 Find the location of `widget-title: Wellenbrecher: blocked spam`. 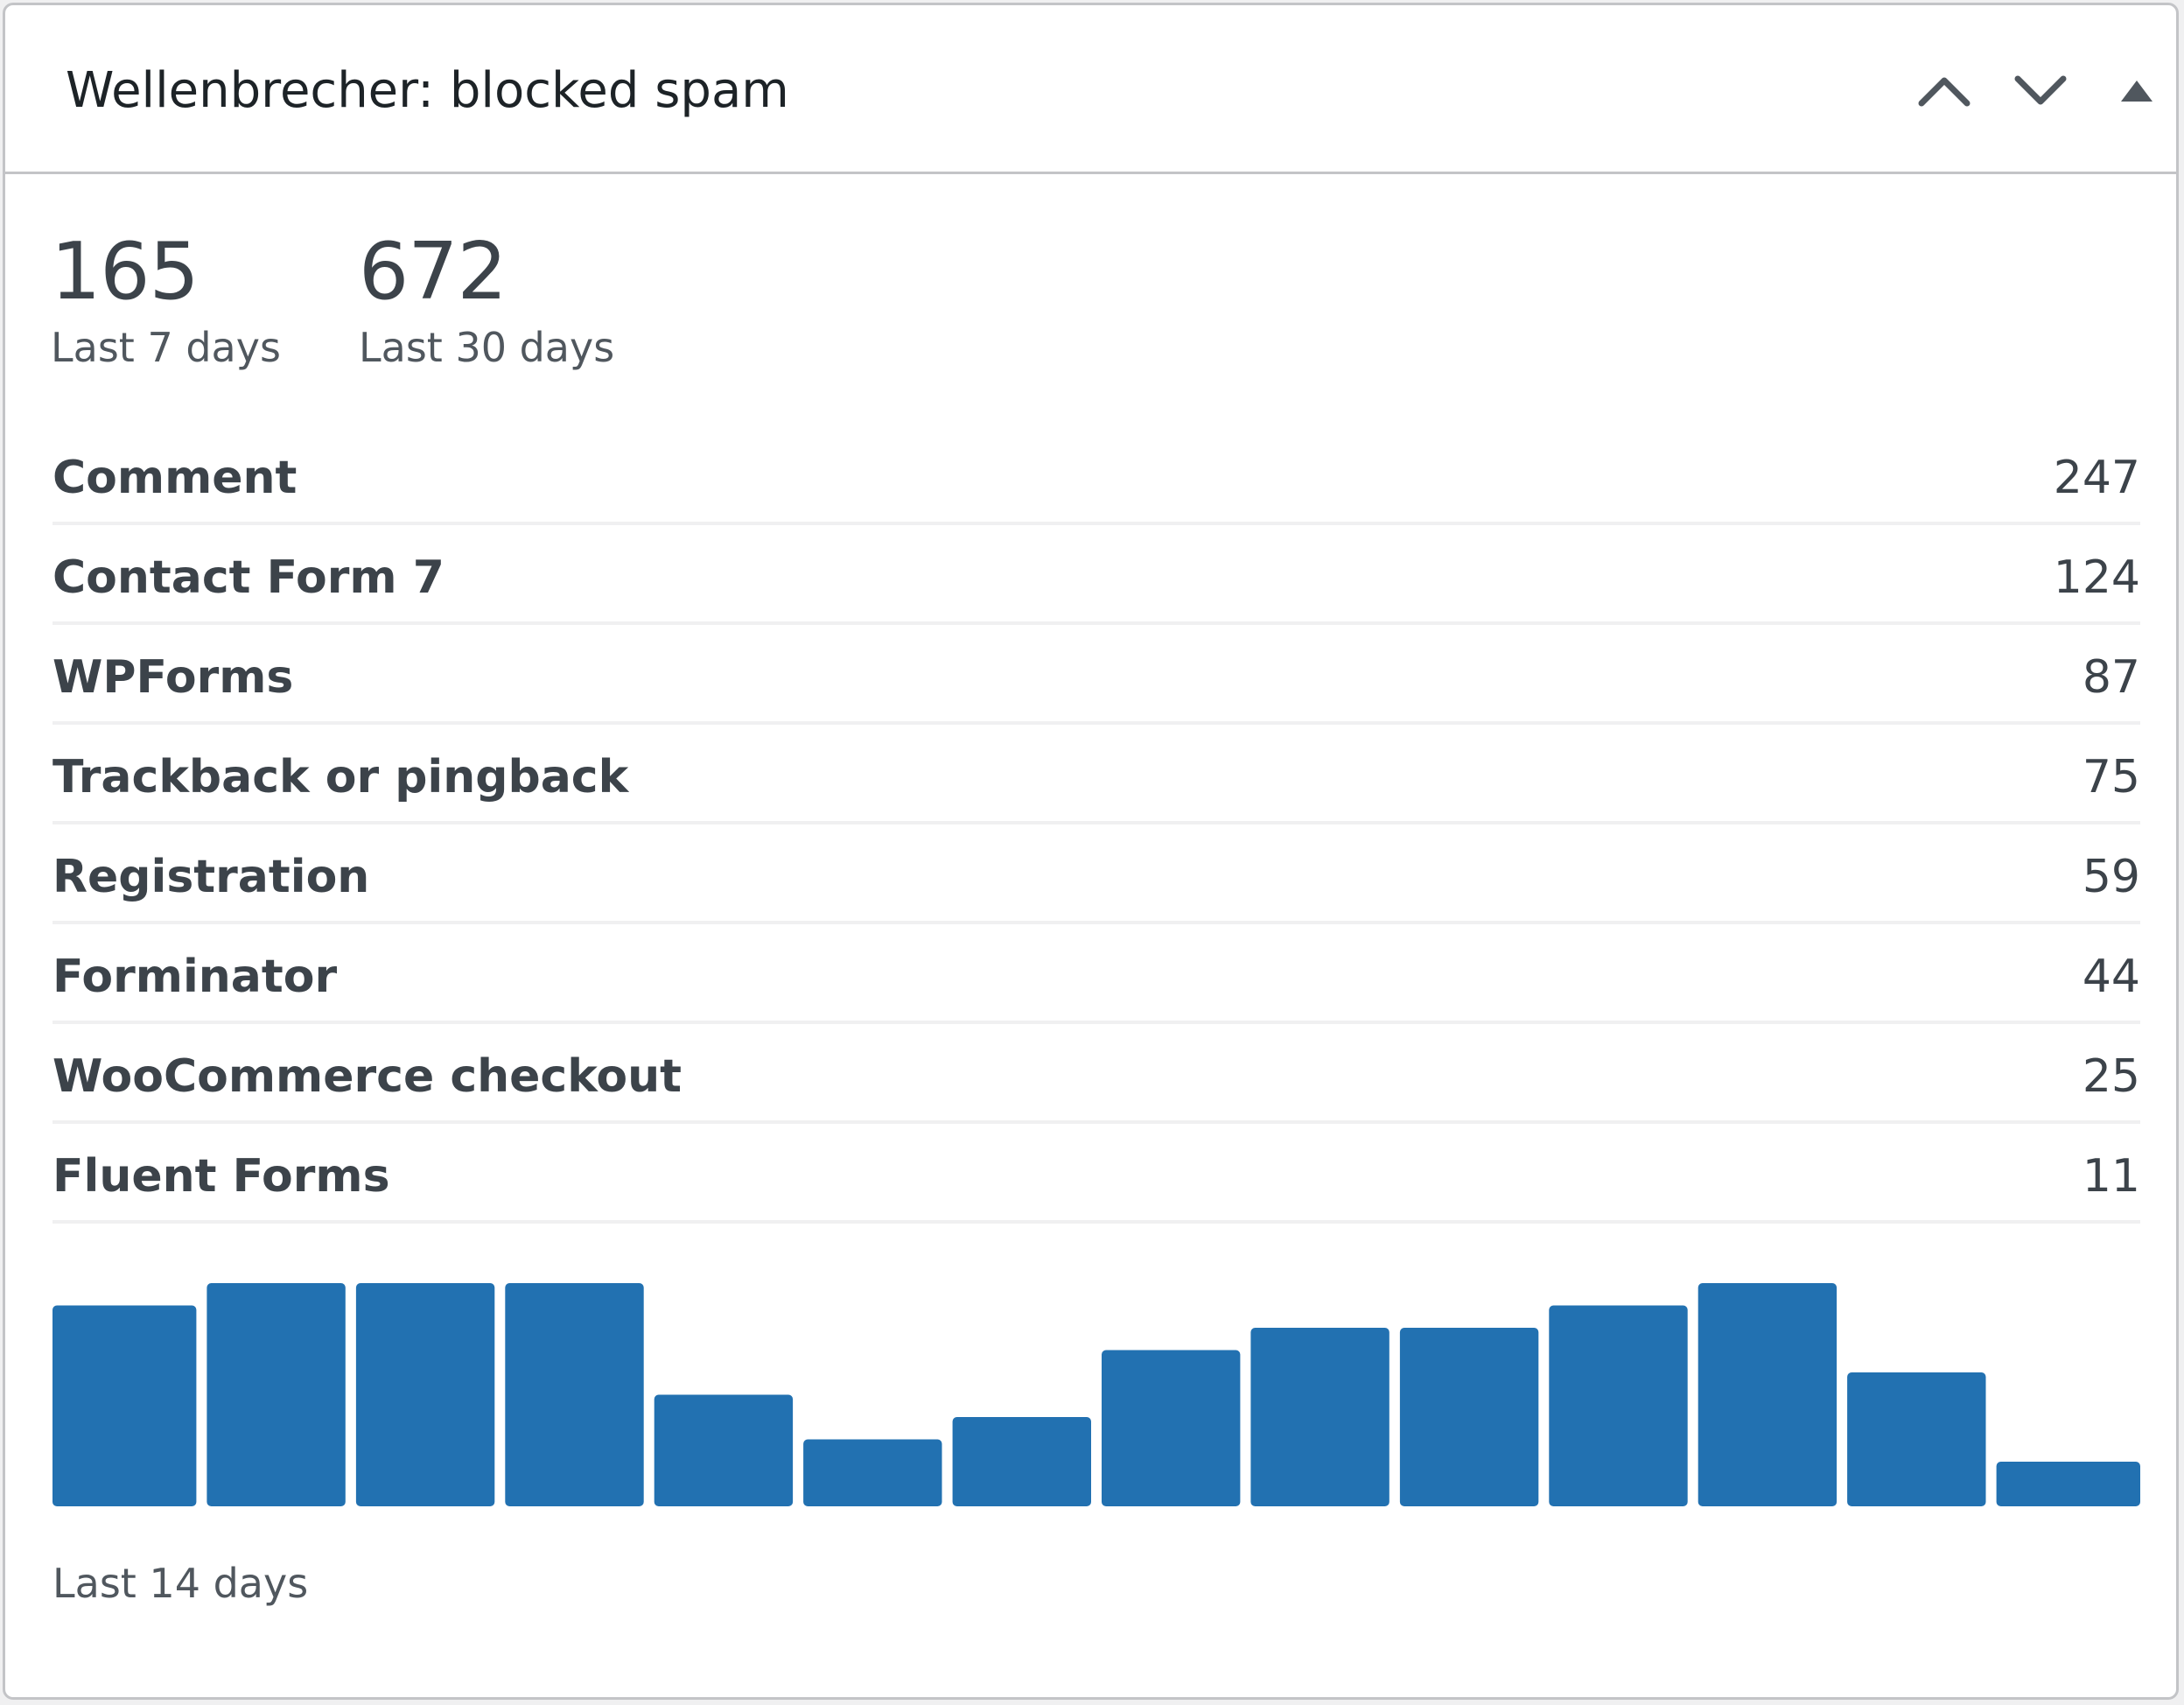

widget-title: Wellenbrecher: blocked spam is located at coordinates (427, 91).